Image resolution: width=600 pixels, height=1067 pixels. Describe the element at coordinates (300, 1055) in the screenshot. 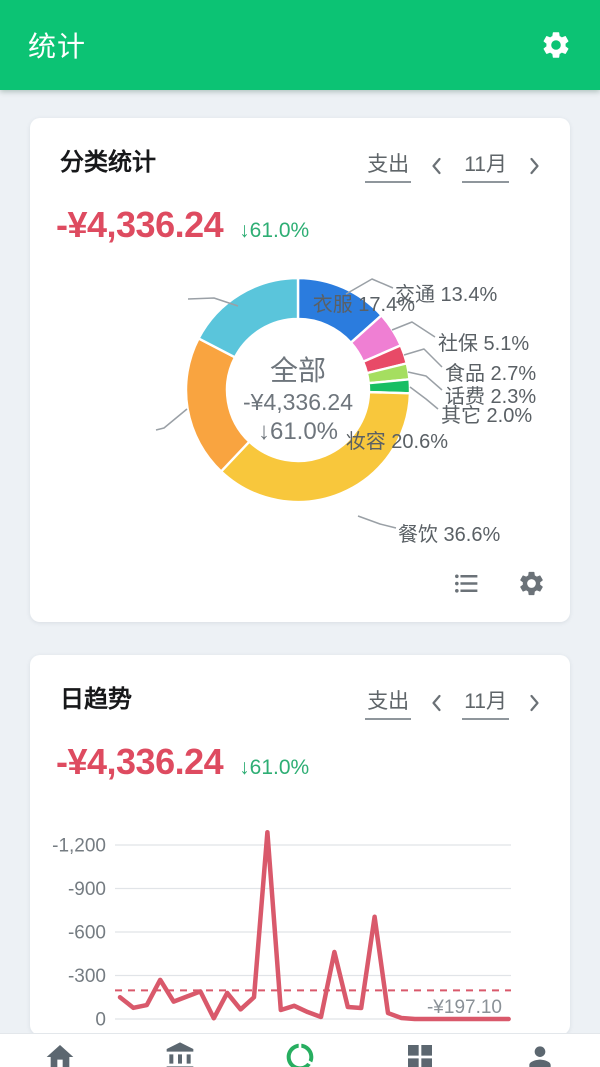

I see `donut-stats-icon` at that location.